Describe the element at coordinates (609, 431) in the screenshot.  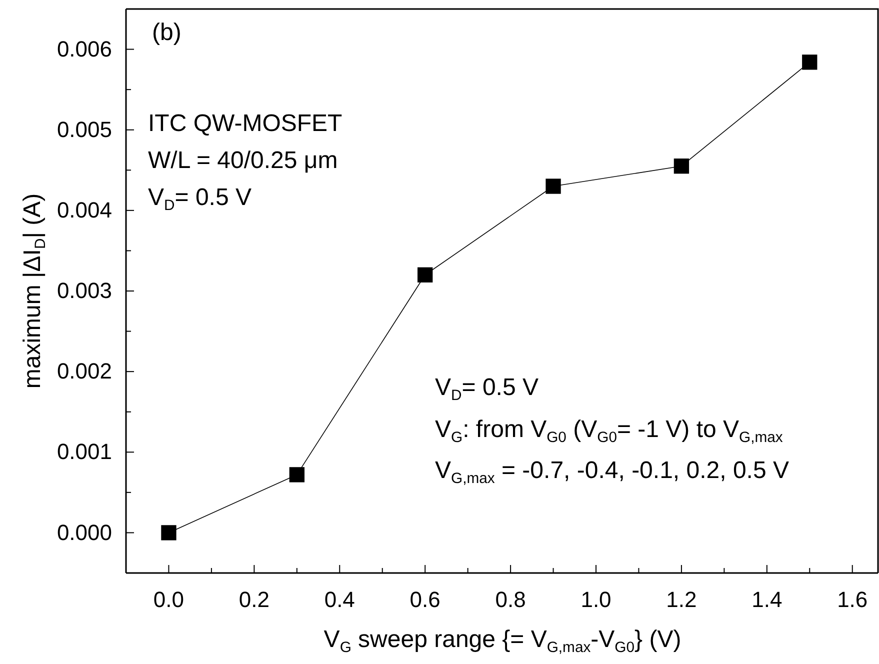
I see `annotation: V$_{G}$: from V$_{G0}$ (V$_{G0}$= -1 V) to V$_{G,max}$` at that location.